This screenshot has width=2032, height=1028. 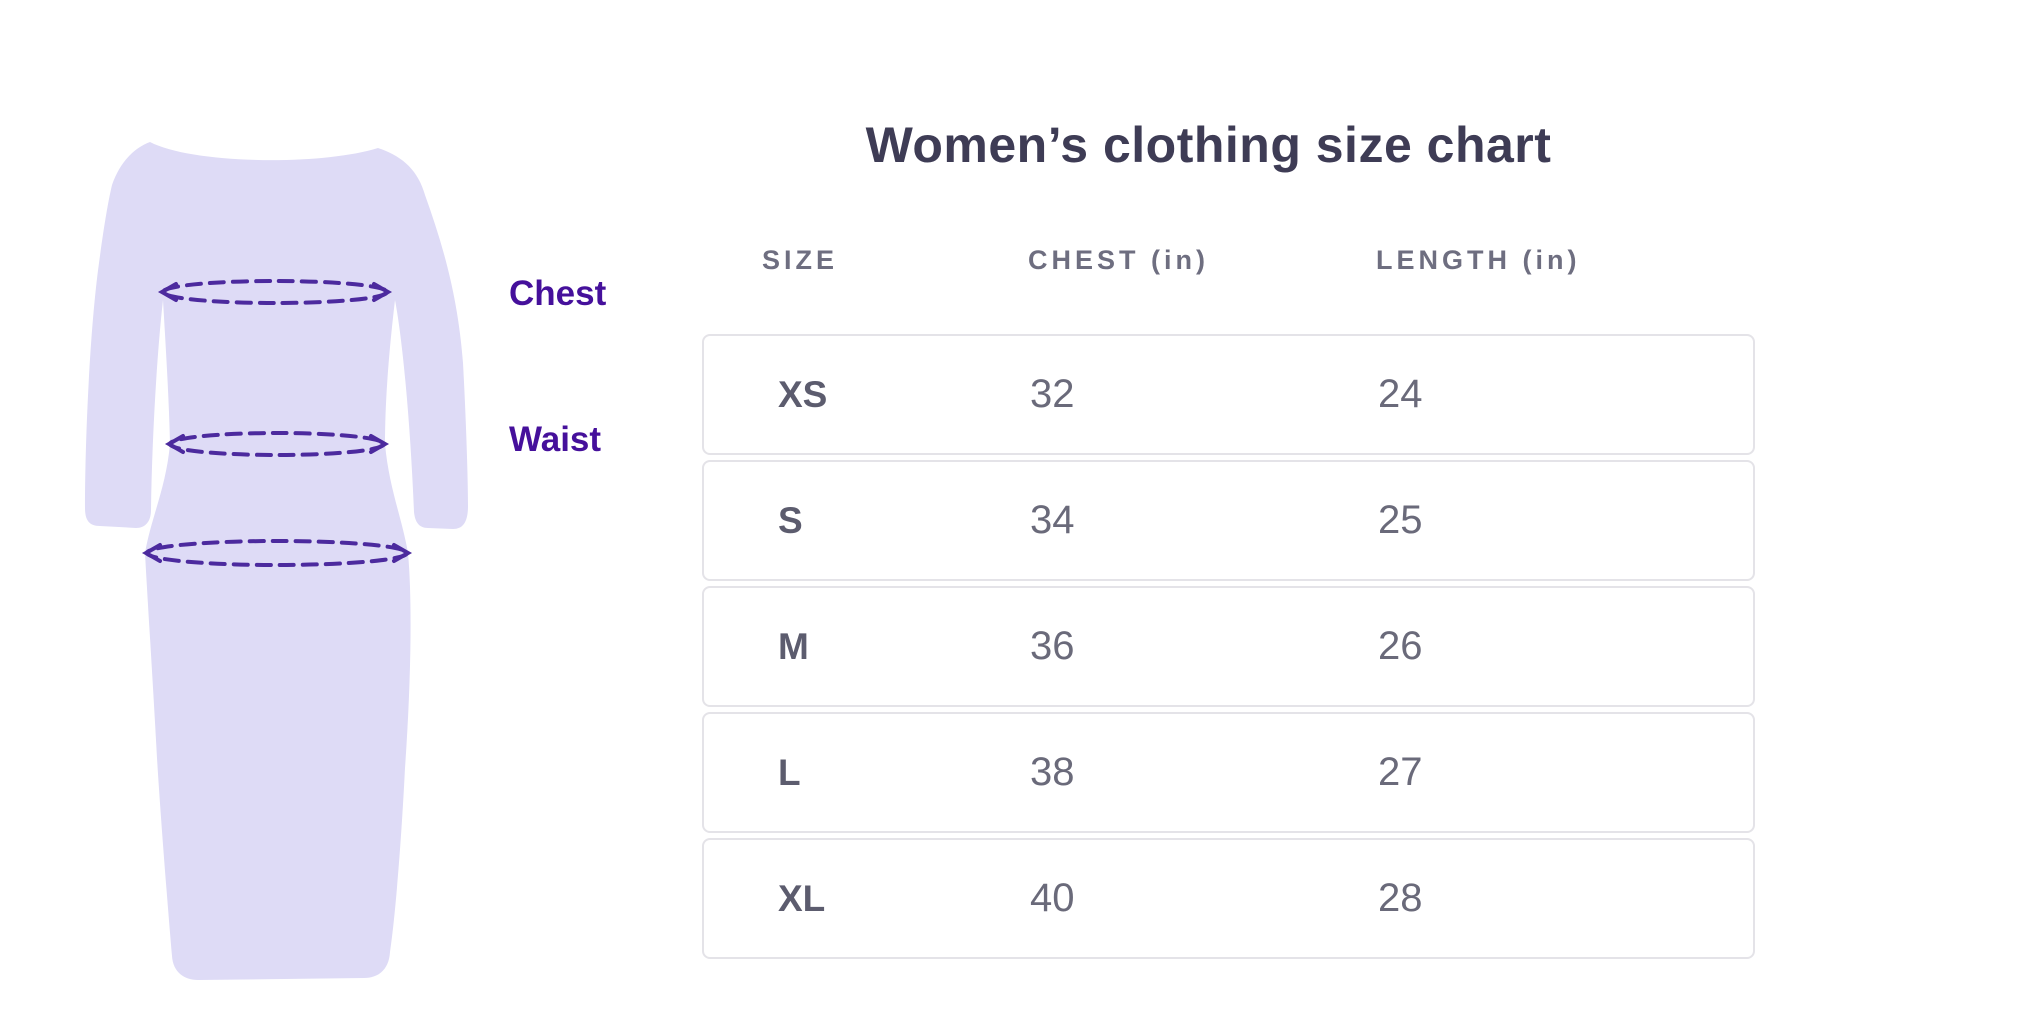 What do you see at coordinates (167, 292) in the screenshot?
I see `chest-arrow-left` at bounding box center [167, 292].